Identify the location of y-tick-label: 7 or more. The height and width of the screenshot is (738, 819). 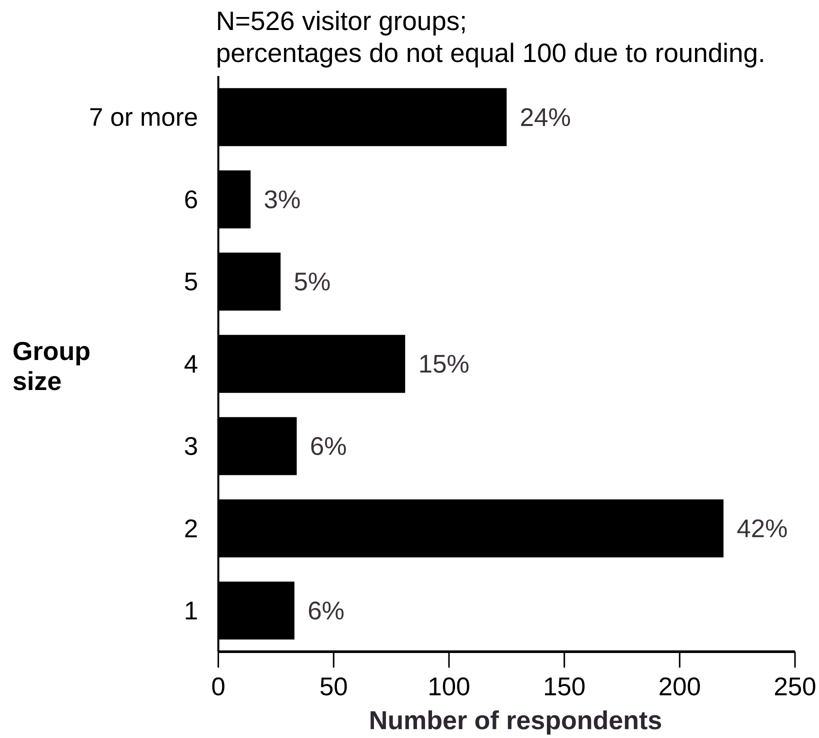
(143, 117).